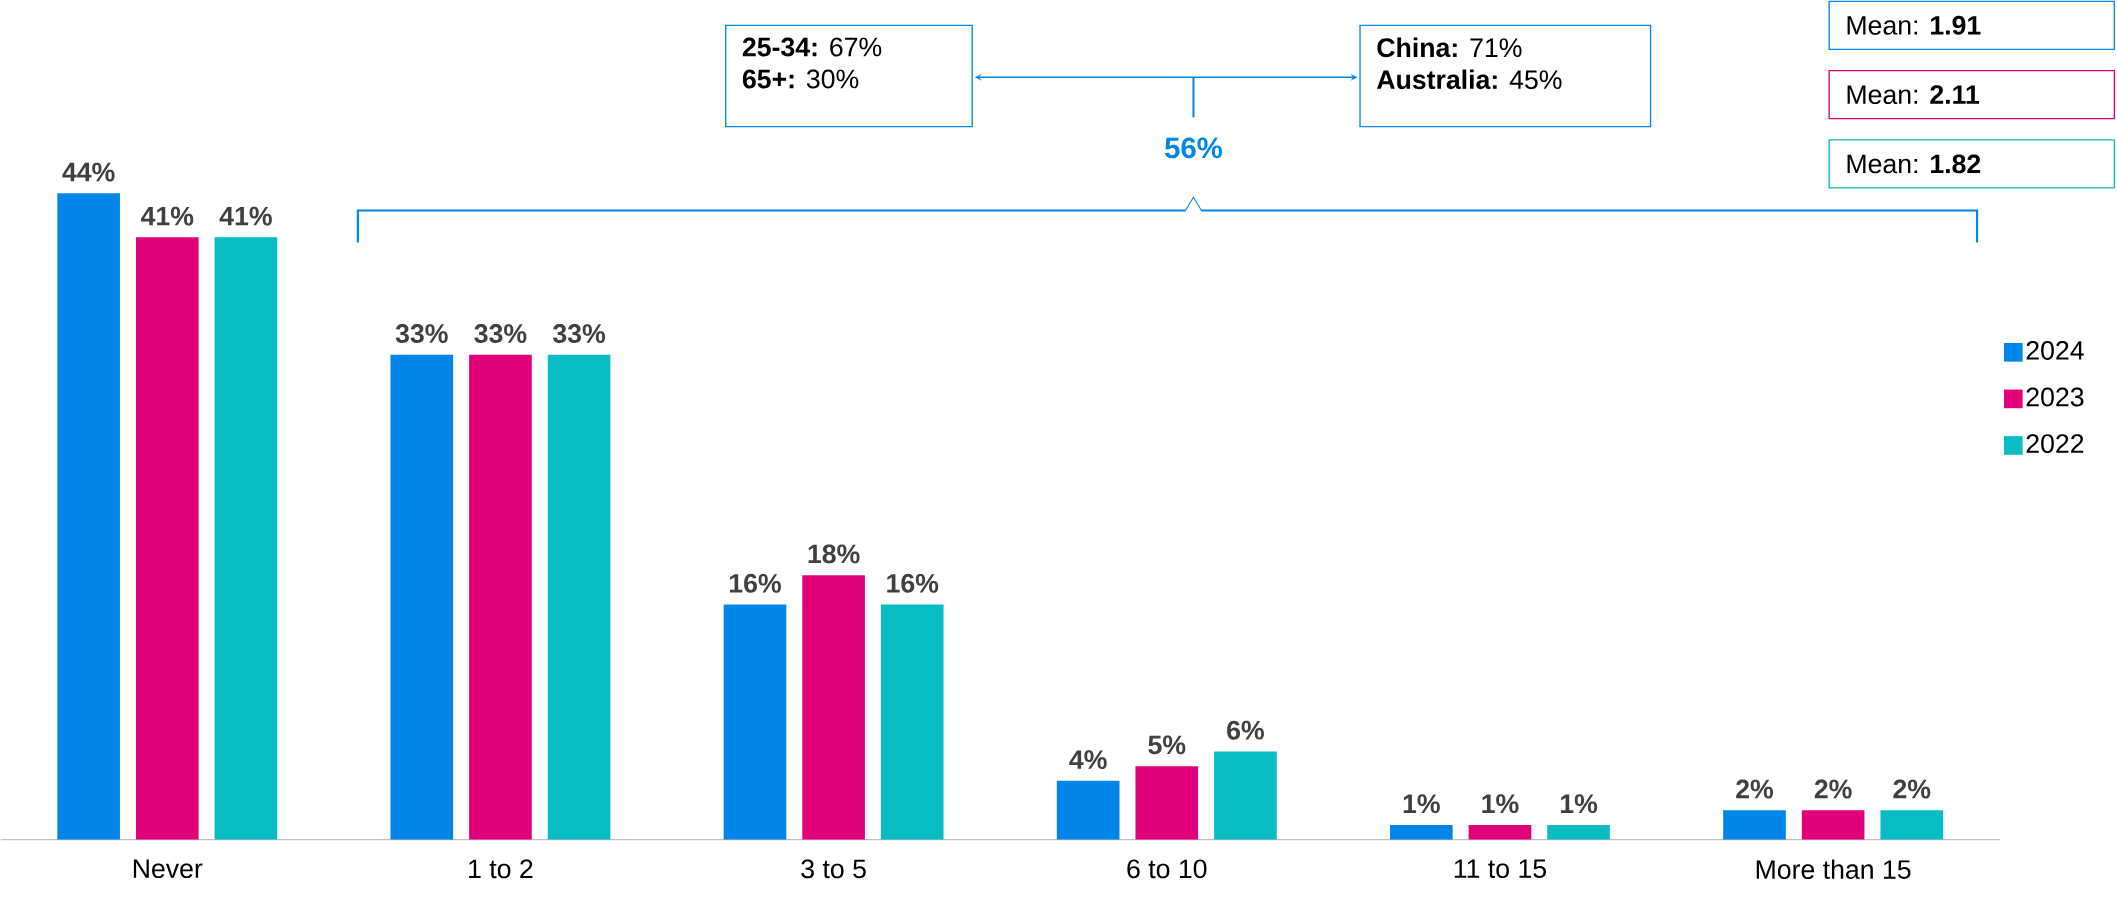 This screenshot has height=908, width=2117. What do you see at coordinates (2055, 397) in the screenshot?
I see `legend-label: 2023` at bounding box center [2055, 397].